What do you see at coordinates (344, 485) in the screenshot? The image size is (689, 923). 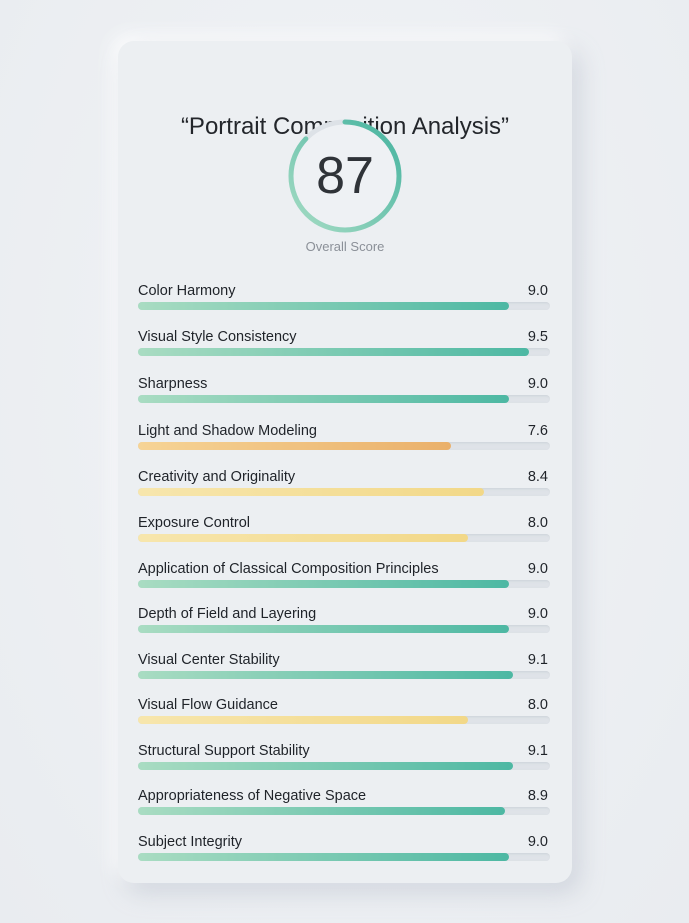 I see `metric-row: Creativity and Originality 8.4` at bounding box center [344, 485].